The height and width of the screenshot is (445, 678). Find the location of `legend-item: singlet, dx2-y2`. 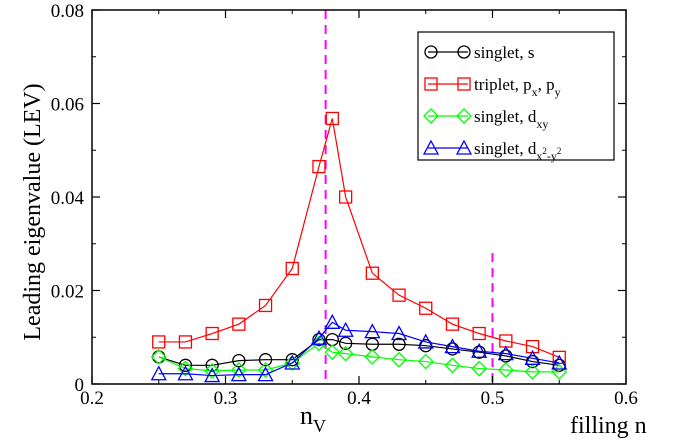

legend-item: singlet, dx2-y2 is located at coordinates (491, 151).